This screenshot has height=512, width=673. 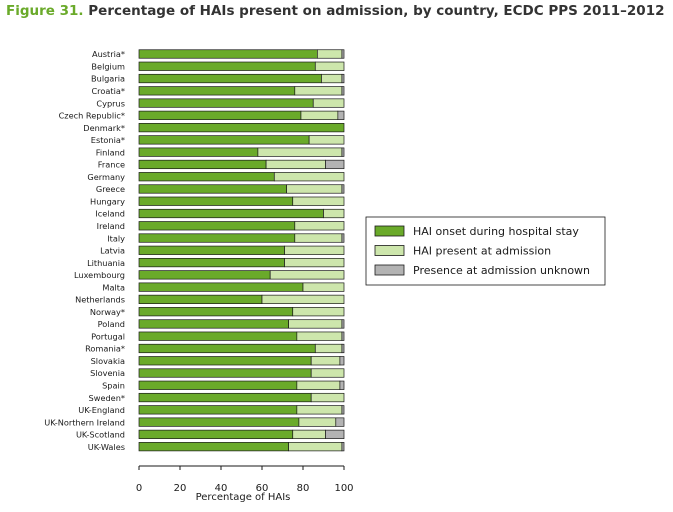 I want to click on category-label-uk-northern-ireland: UK-Northern Ireland, so click(x=84, y=422).